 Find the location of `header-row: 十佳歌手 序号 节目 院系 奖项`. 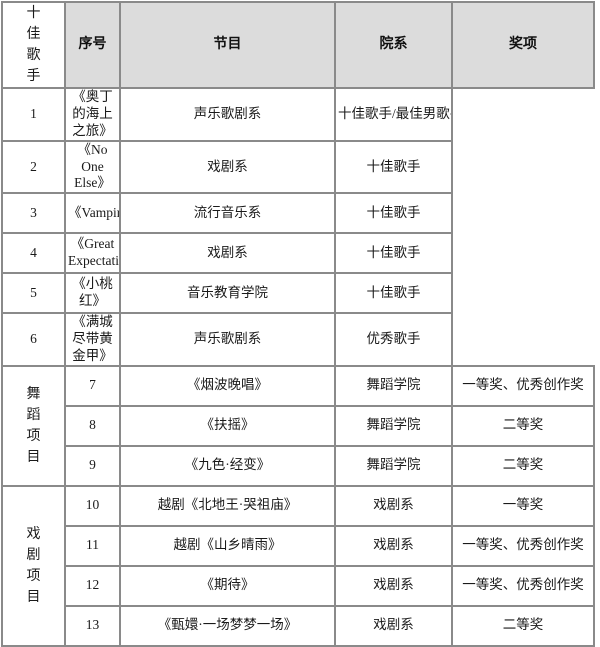

header-row: 十佳歌手 序号 节目 院系 奖项 is located at coordinates (298, 45).